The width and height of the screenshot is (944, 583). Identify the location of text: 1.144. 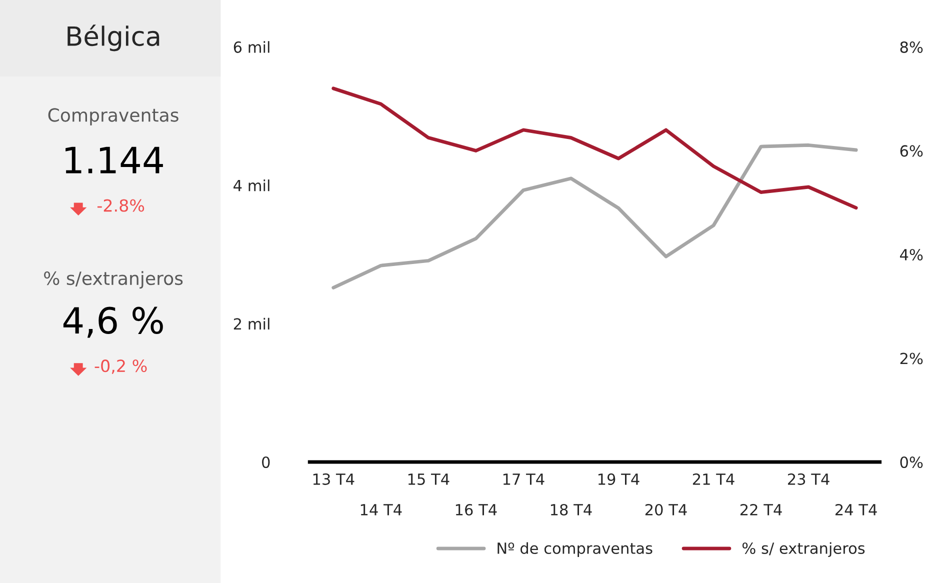
(114, 160).